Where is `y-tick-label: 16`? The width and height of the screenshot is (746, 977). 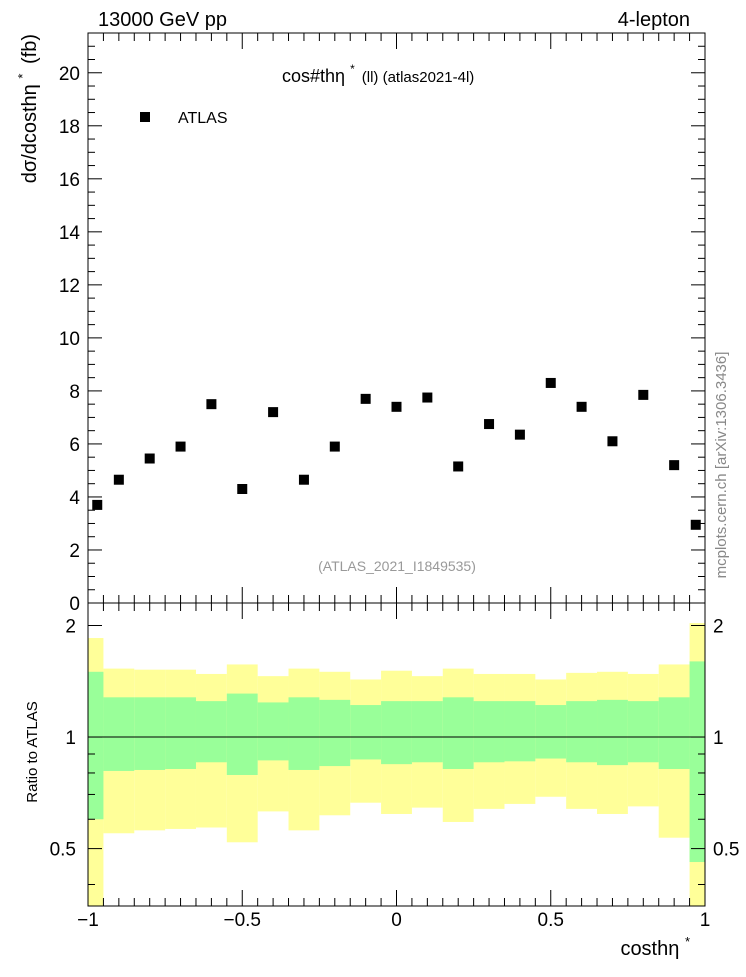
y-tick-label: 16 is located at coordinates (69, 180).